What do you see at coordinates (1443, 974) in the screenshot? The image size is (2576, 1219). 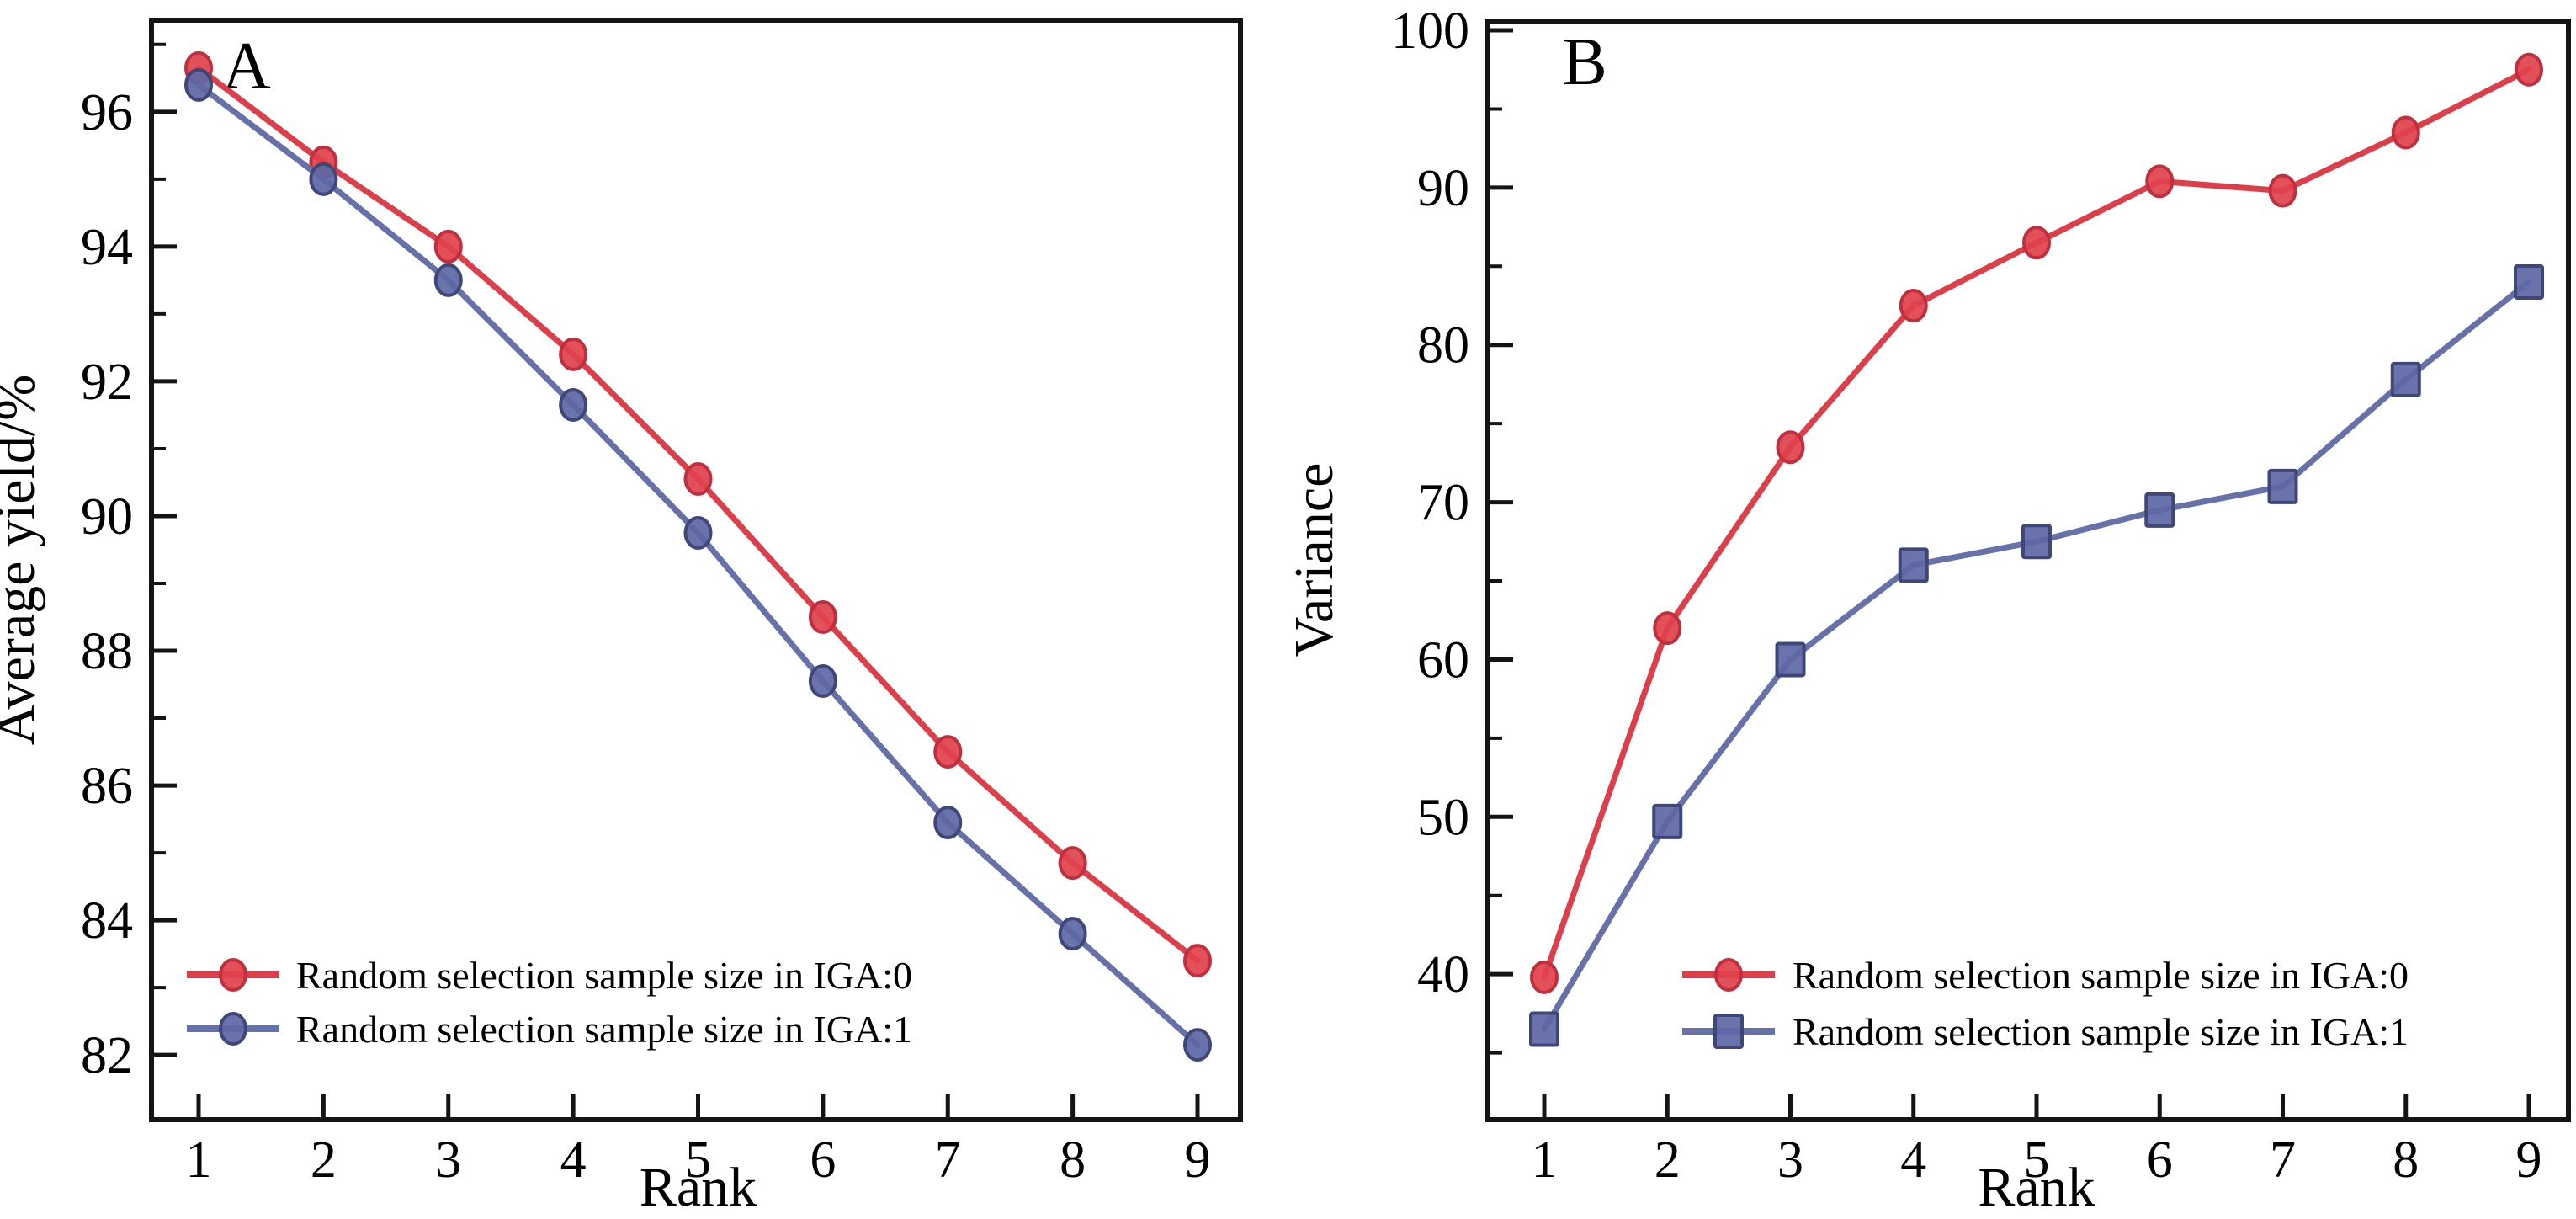 I see `y-tick-label: 40` at bounding box center [1443, 974].